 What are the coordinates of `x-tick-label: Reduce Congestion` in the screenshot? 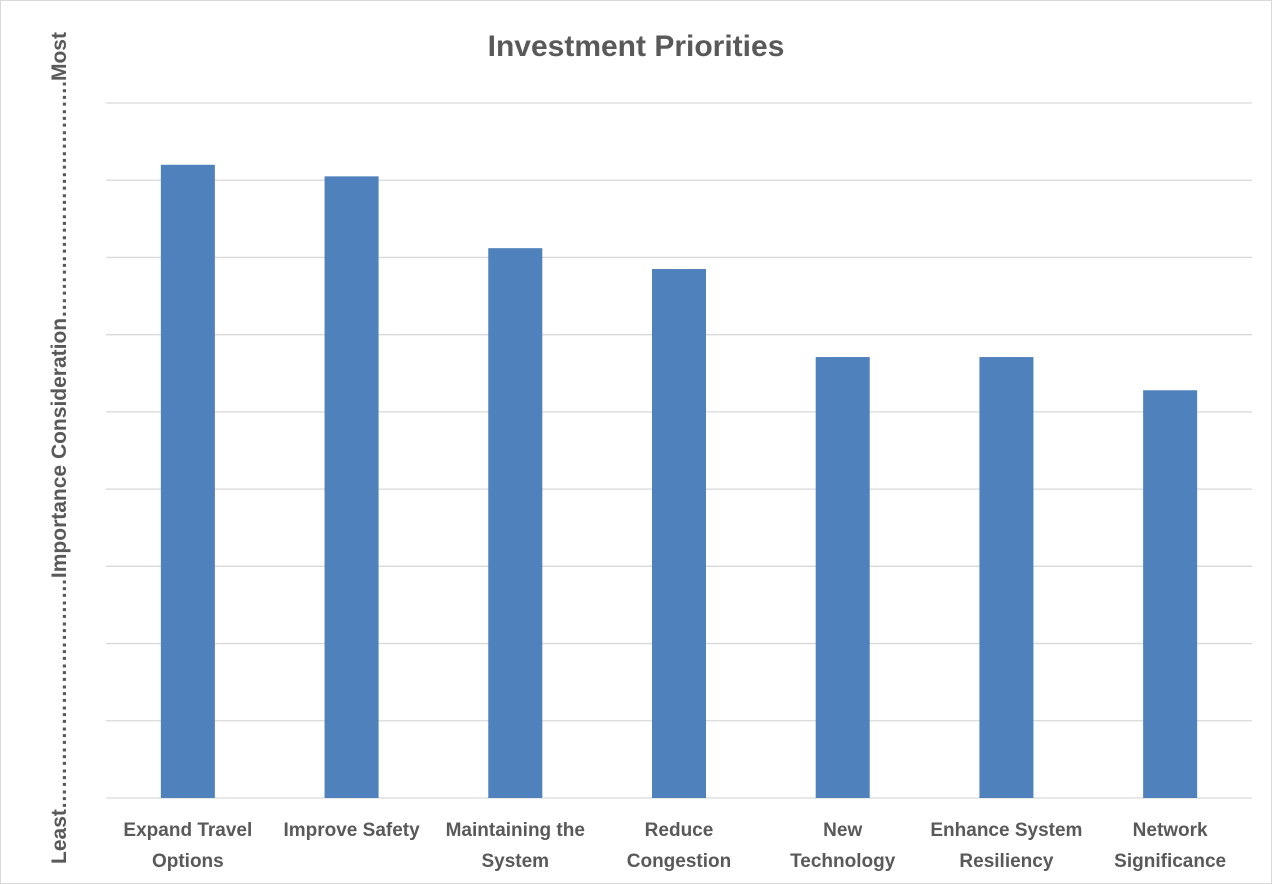 It's located at (679, 846).